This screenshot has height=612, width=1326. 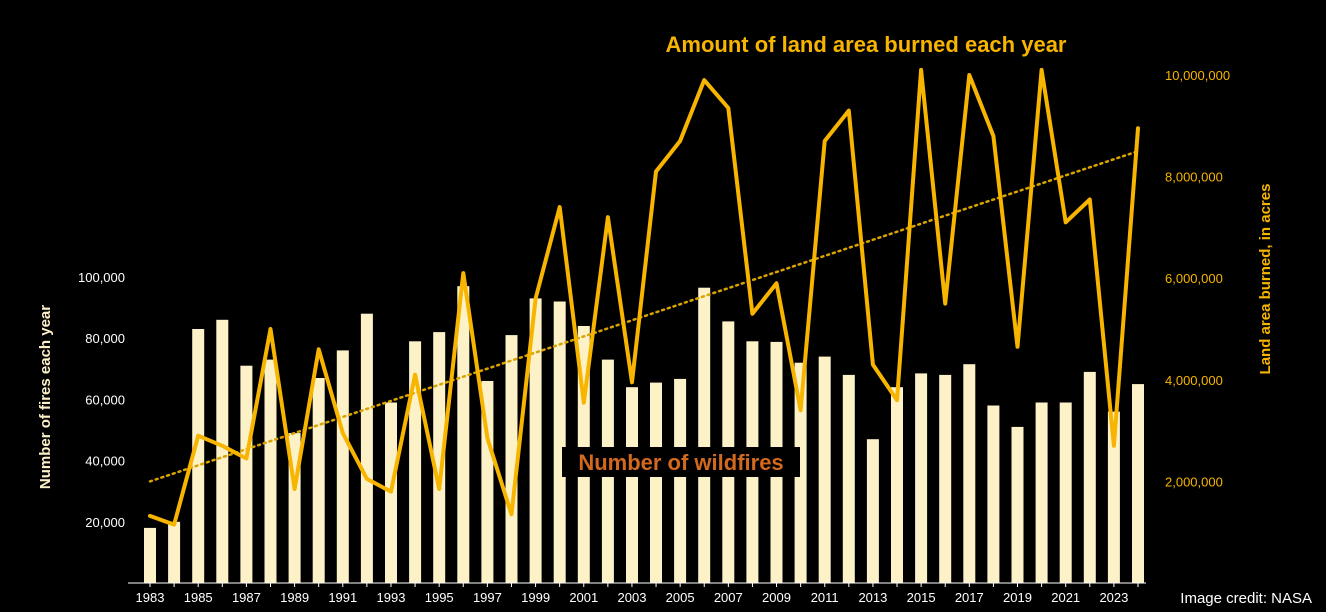 I want to click on x-tick-label: 1987, so click(x=246, y=597).